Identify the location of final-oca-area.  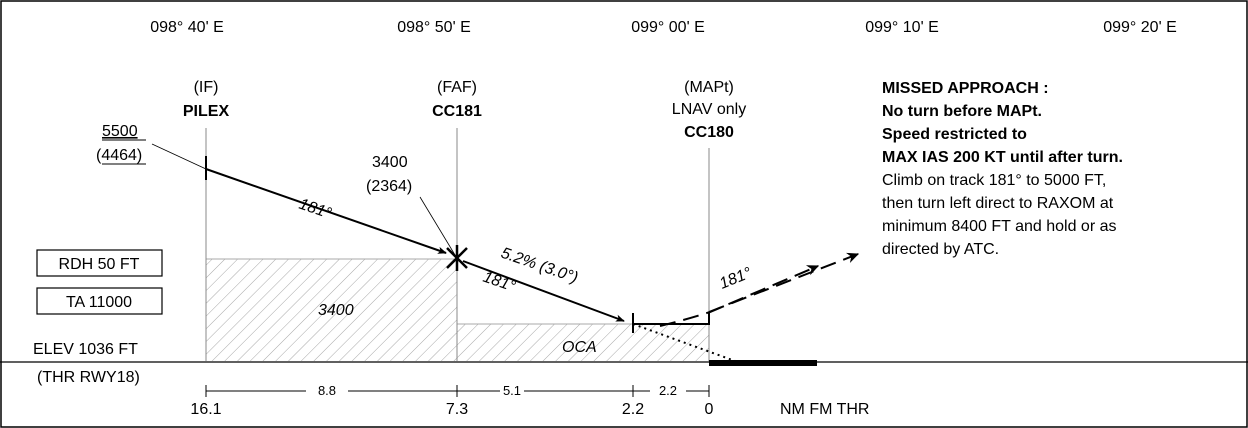
(583, 342).